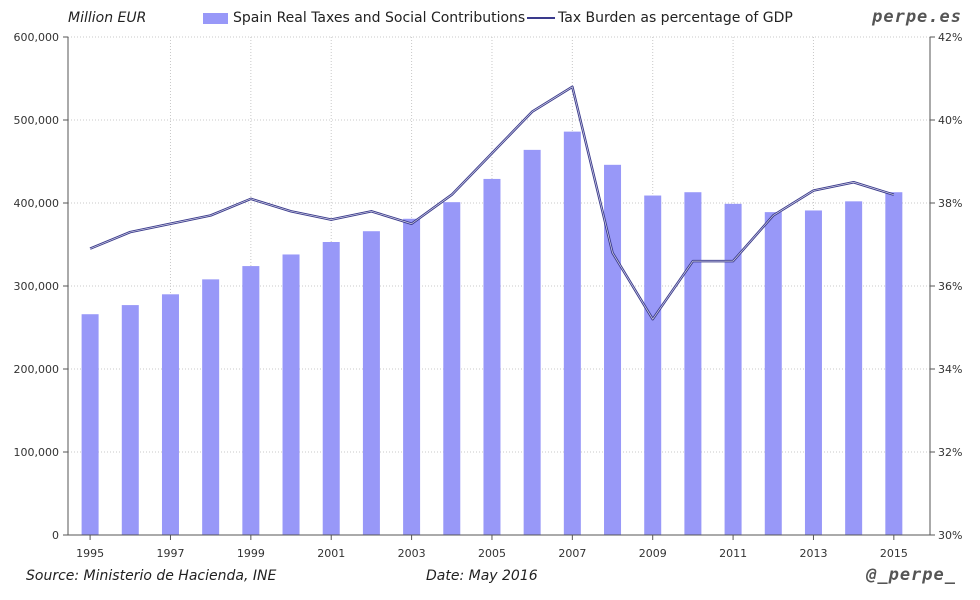 This screenshot has width=980, height=600. Describe the element at coordinates (107, 18) in the screenshot. I see `left-axis-unit-label: Million EUR` at that location.